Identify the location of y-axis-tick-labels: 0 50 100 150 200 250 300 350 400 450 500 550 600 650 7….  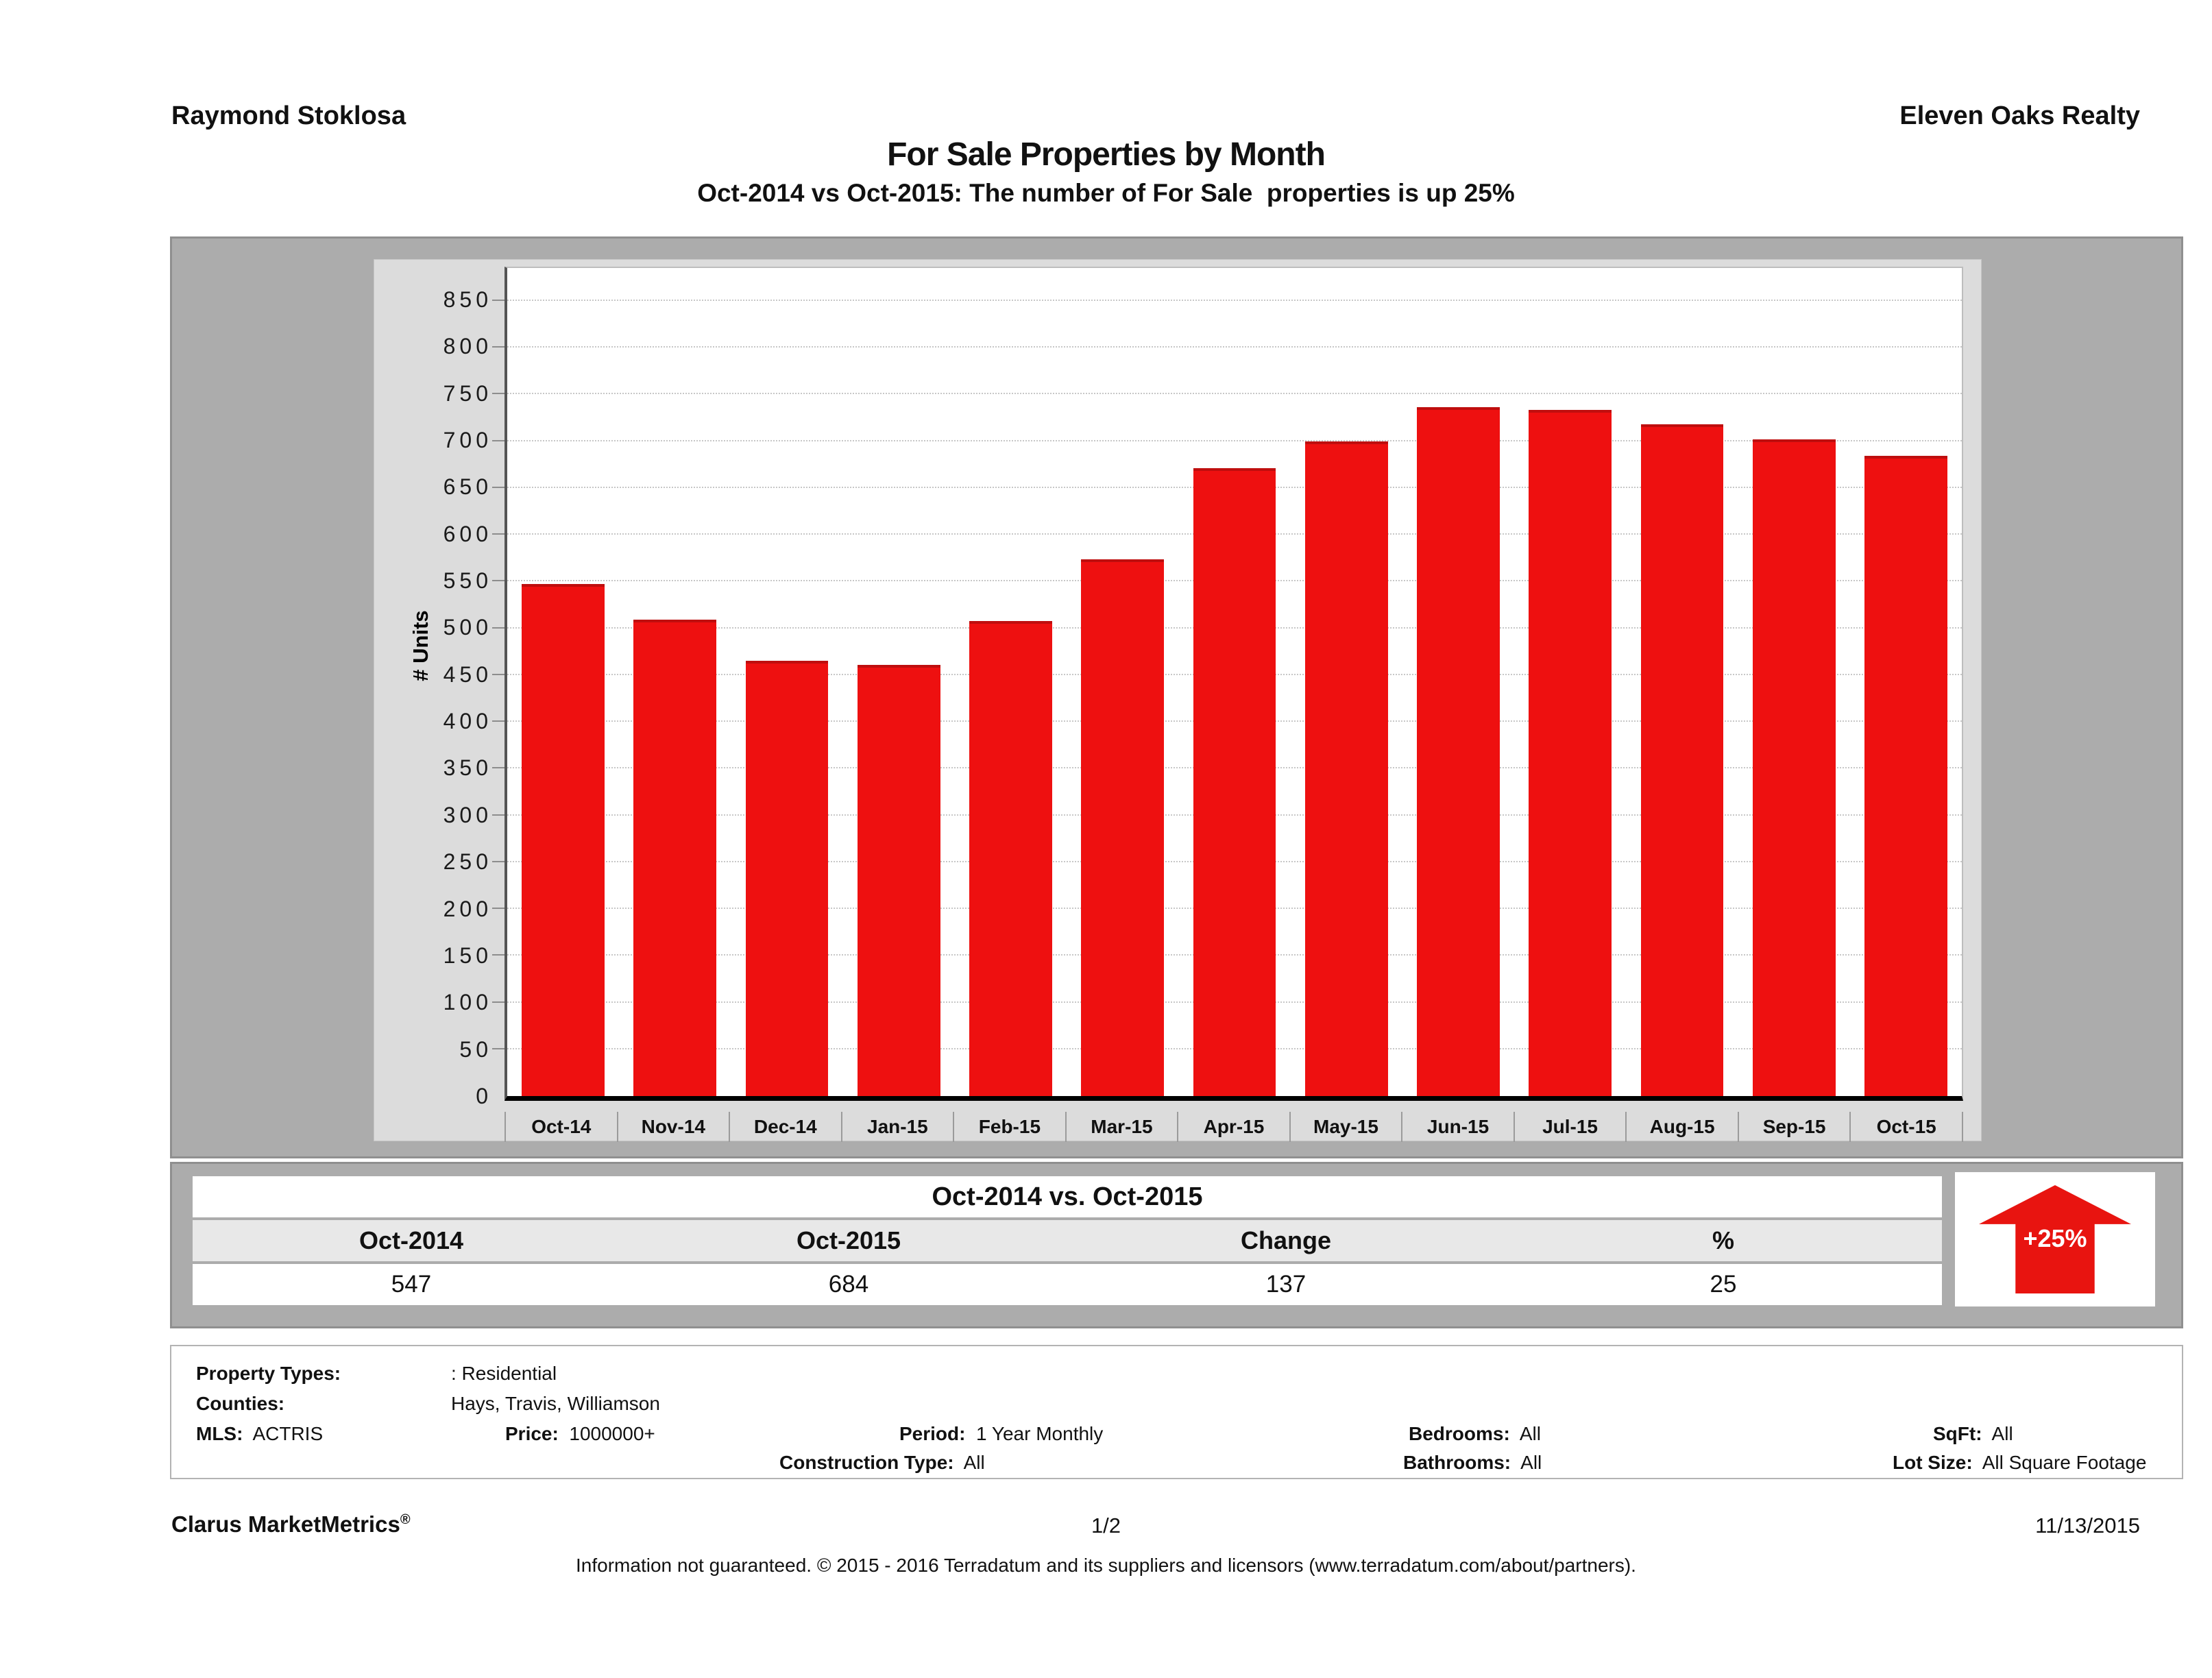
(433, 687).